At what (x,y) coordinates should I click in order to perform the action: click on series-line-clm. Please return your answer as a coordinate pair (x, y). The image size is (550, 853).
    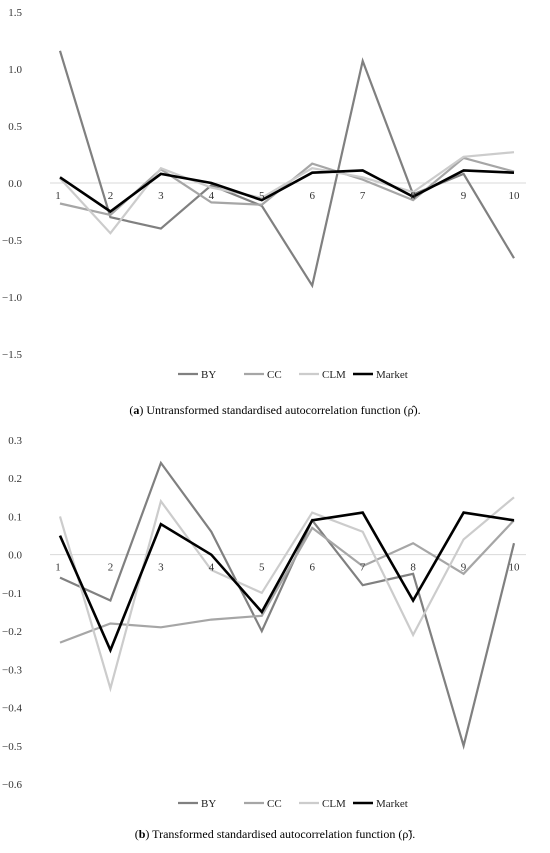
    Looking at the image, I should click on (287, 193).